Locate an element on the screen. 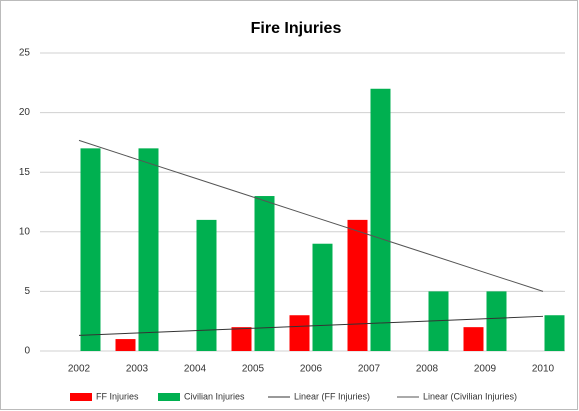 Image resolution: width=579 pixels, height=411 pixels. x-tick-label: 2007 is located at coordinates (369, 369).